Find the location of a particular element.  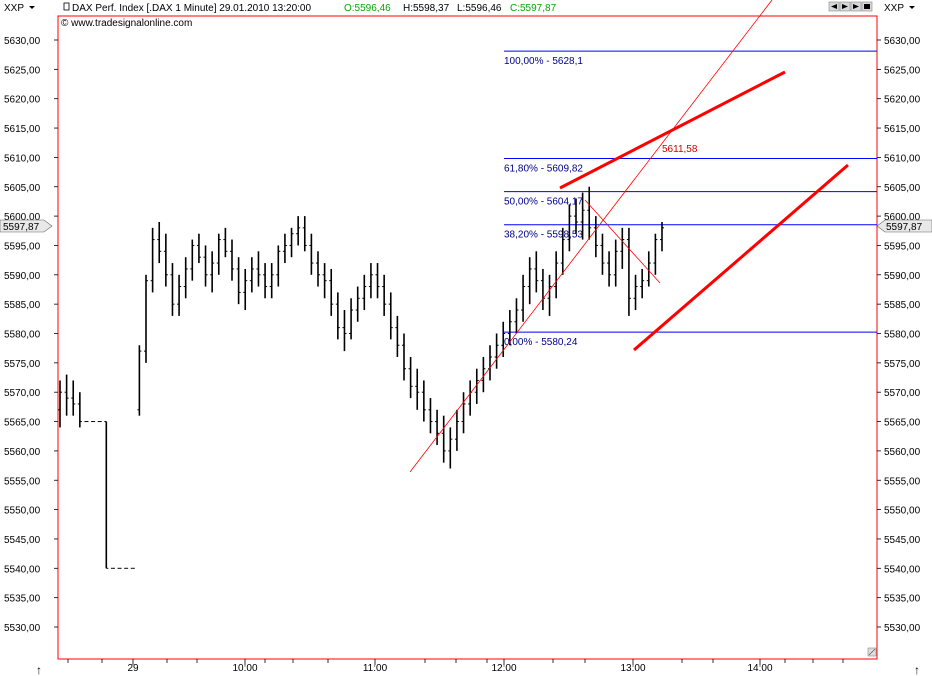

x-tick-label: 14:00 is located at coordinates (759, 668).